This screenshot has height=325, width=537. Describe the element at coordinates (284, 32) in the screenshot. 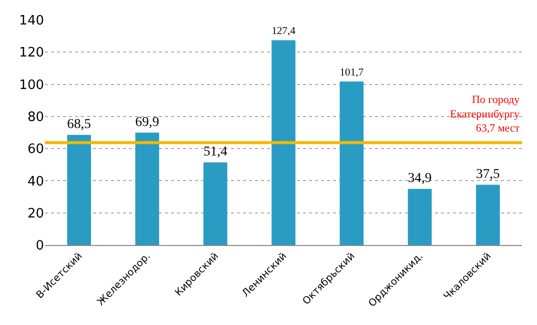

I see `data-label: 127,4` at that location.